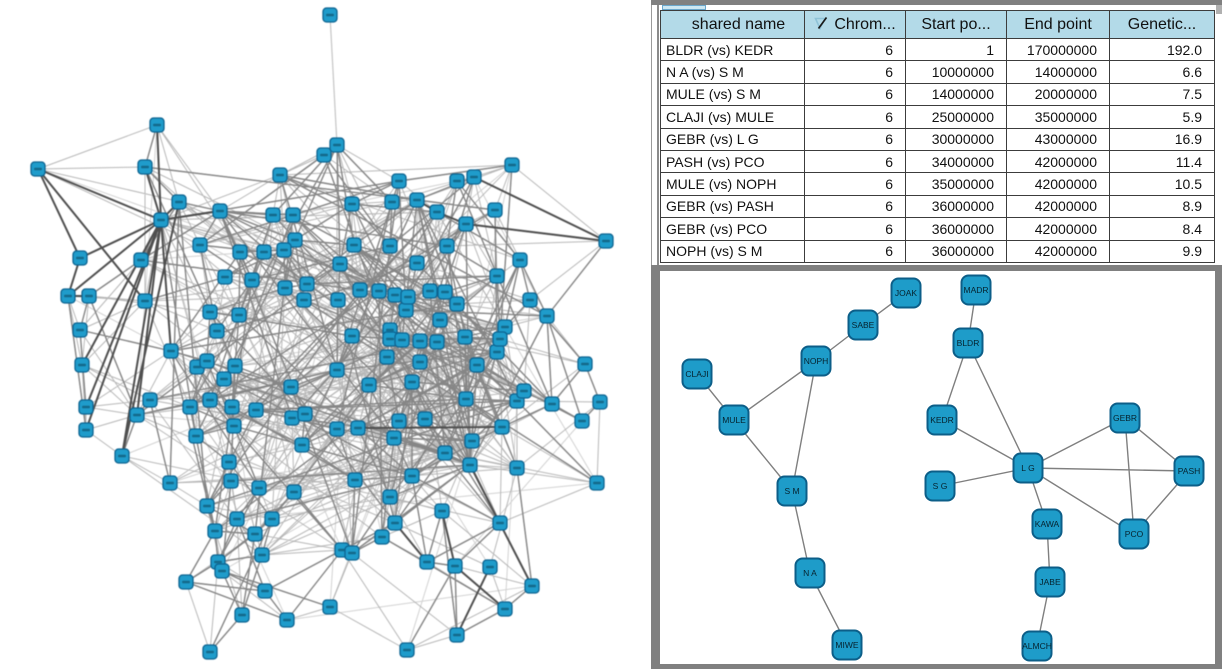 The image size is (1222, 669). I want to click on svg-text: BLDR, so click(968, 343).